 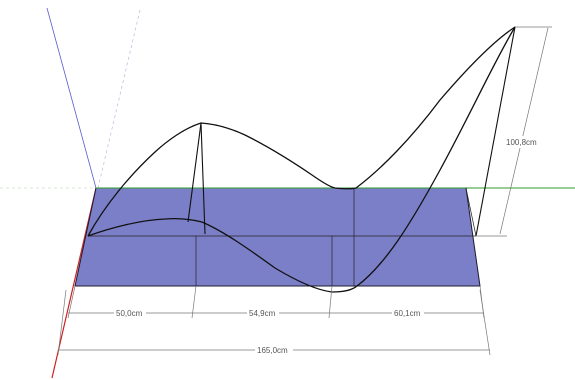 I want to click on dimension-seg1-label: 50,0cm, so click(x=129, y=313).